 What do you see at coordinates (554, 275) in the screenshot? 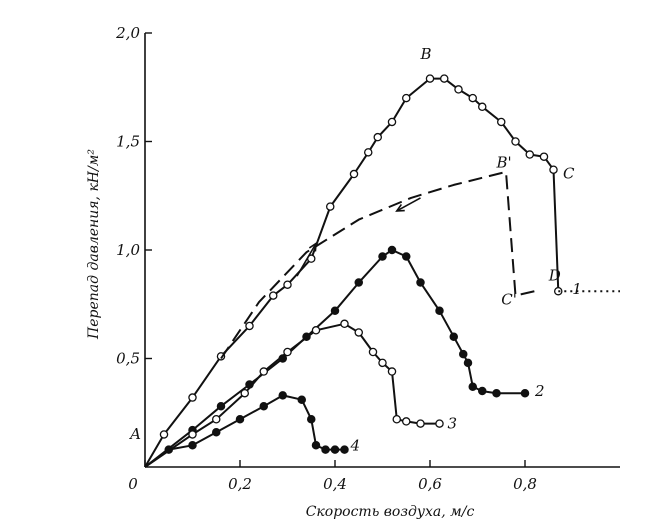
I see `point-label-D: D` at bounding box center [554, 275].